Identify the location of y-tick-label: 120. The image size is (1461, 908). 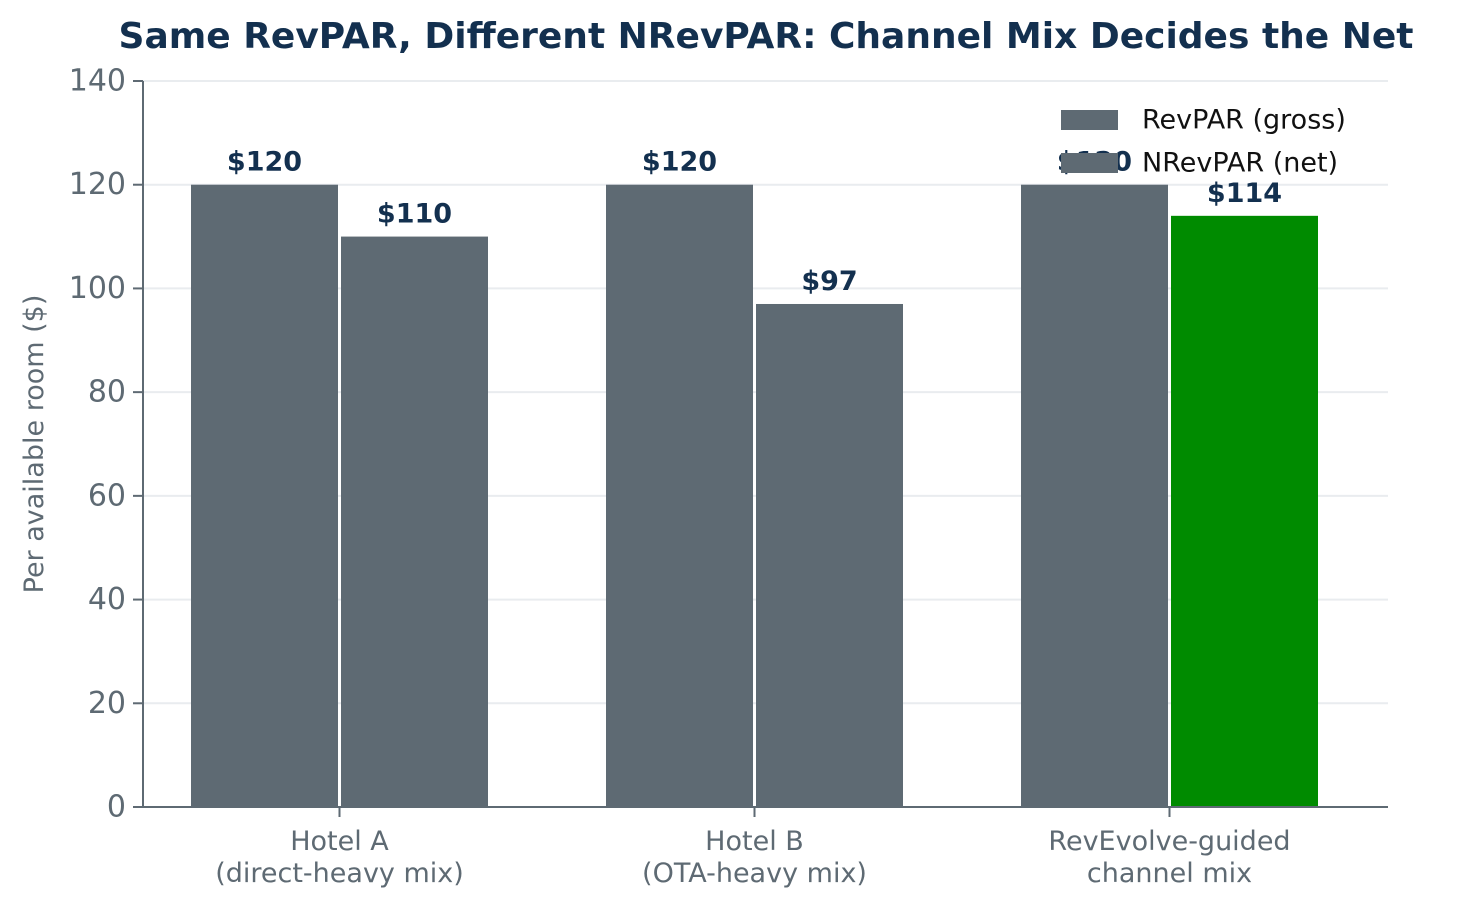
(97, 184).